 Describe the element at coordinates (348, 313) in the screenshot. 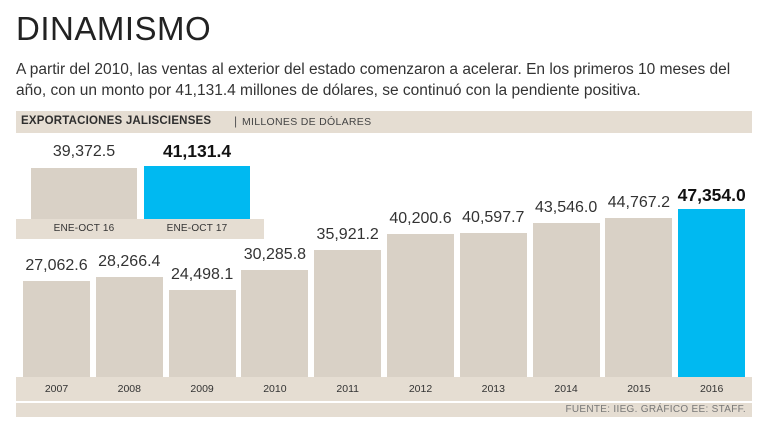

I see `bar-2011` at that location.